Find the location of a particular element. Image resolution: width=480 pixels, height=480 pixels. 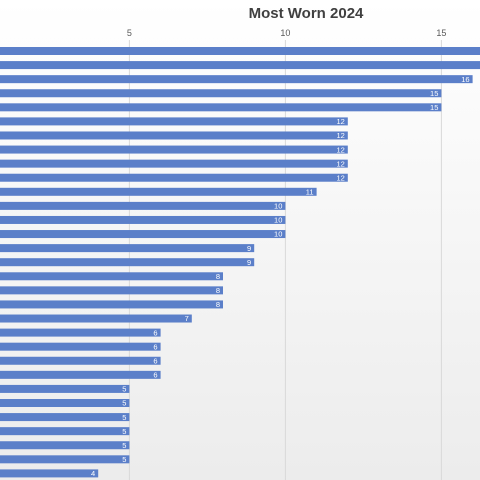

x-tick-label: 10 is located at coordinates (285, 33).